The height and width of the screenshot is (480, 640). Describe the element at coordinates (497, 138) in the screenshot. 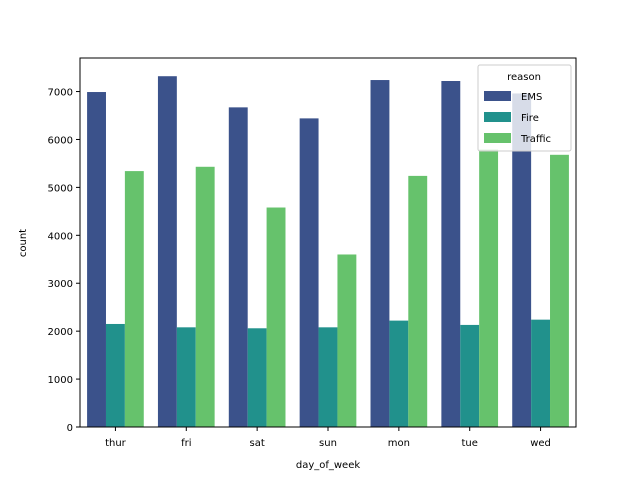

I see `legend-swatch-traffic` at that location.